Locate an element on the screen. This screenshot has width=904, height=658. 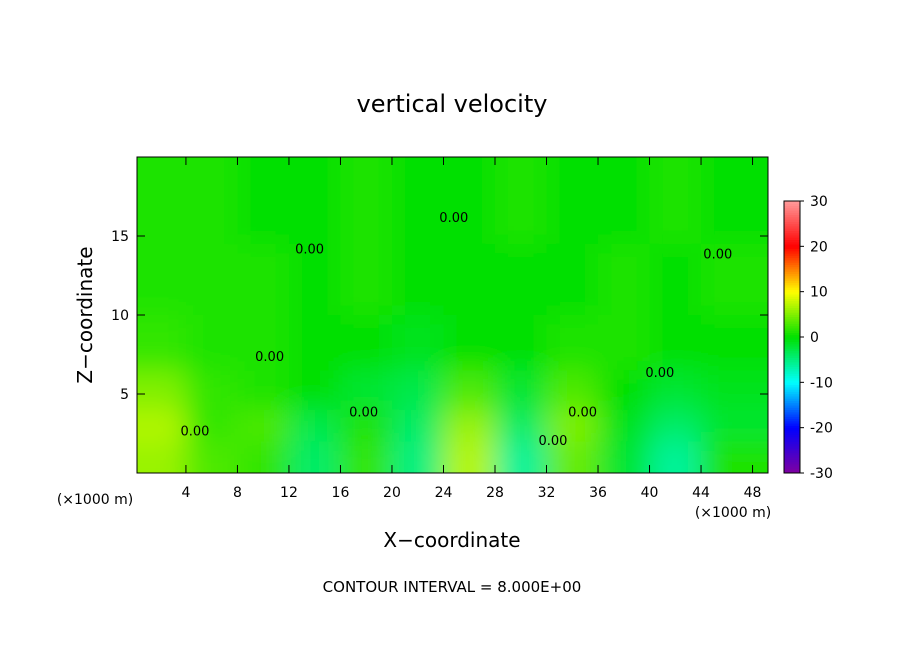
colorbar-tick-label: 10 is located at coordinates (819, 293).